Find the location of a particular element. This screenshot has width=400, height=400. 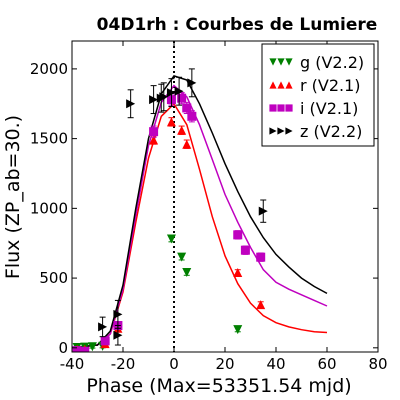

y-tick-label: 1500 is located at coordinates (49, 139).